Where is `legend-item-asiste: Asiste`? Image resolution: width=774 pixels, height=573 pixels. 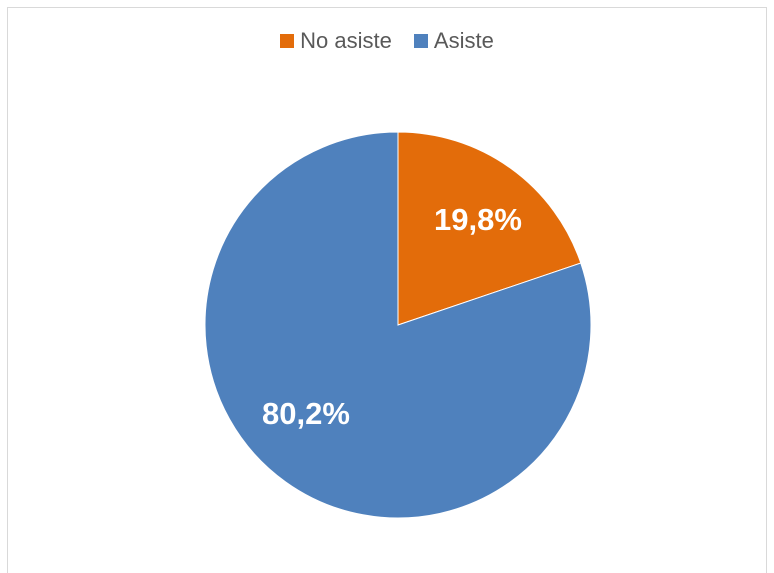
legend-item-asiste: Asiste is located at coordinates (453, 41).